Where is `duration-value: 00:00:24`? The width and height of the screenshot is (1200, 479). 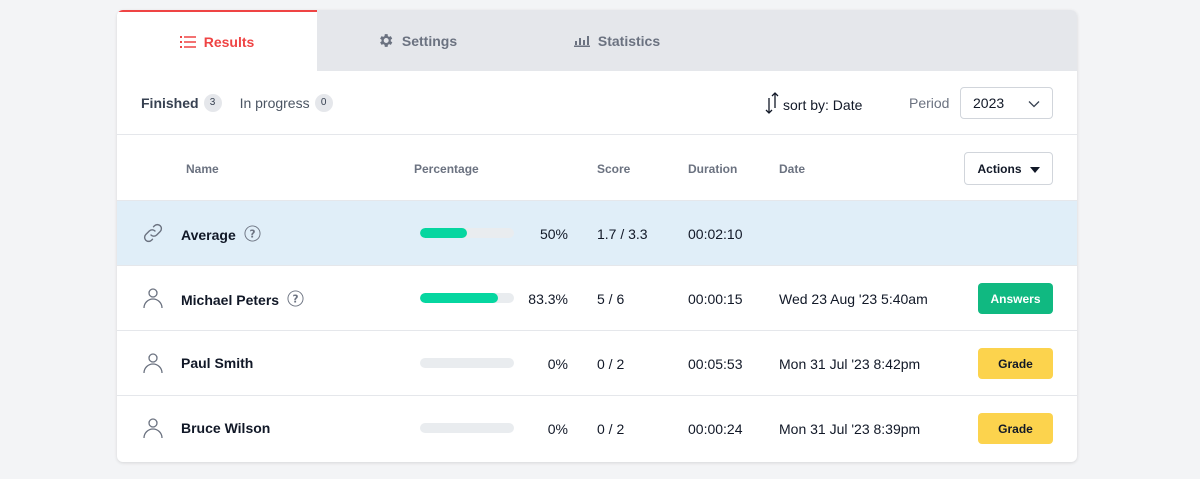
duration-value: 00:00:24 is located at coordinates (715, 429).